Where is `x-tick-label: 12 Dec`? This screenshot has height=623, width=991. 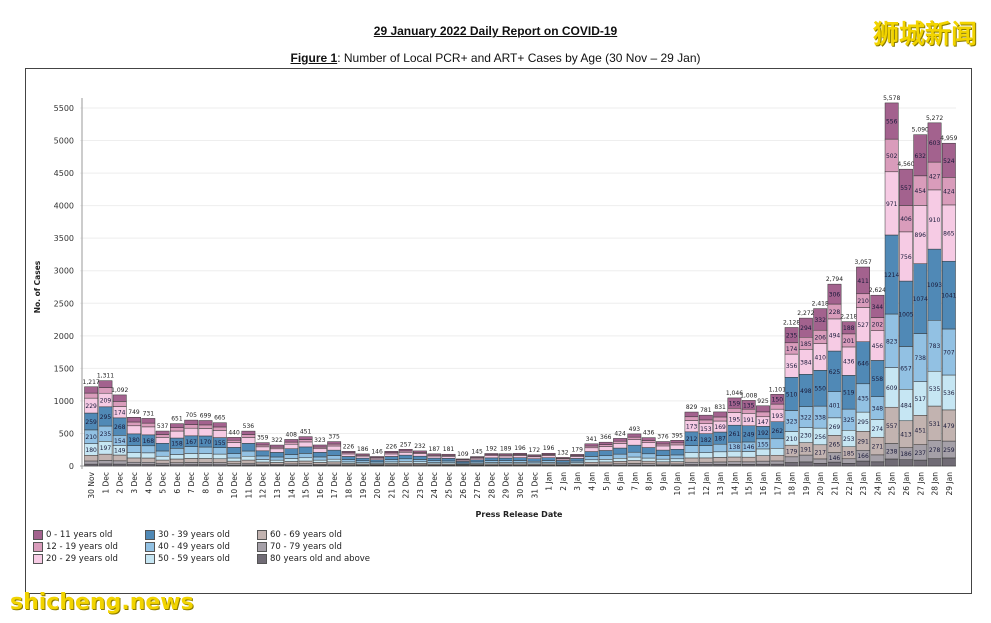
x-tick-label: 12 Dec is located at coordinates (263, 485).